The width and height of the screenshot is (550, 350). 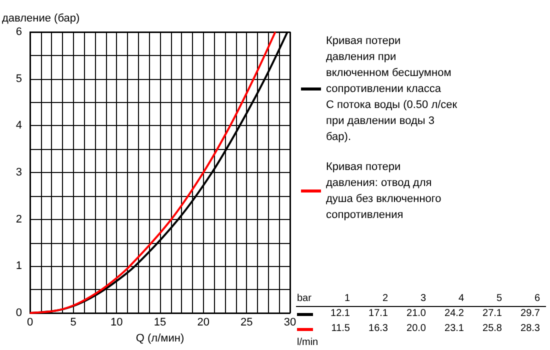 What do you see at coordinates (41, 18) in the screenshot?
I see `y-axis-title: давление (бар)` at bounding box center [41, 18].